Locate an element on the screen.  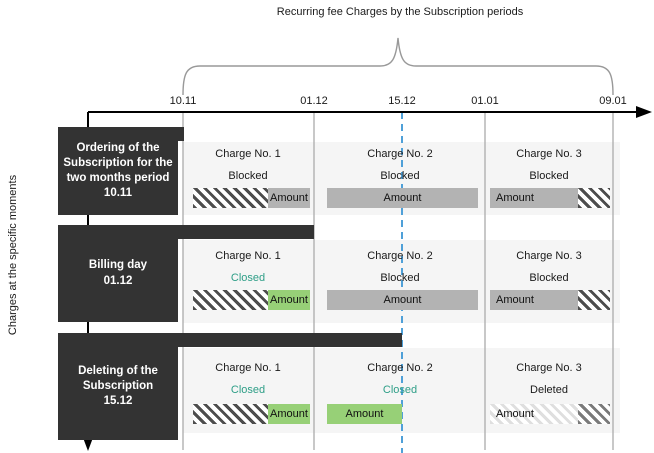
charge-status: Deleted is located at coordinates (549, 390).